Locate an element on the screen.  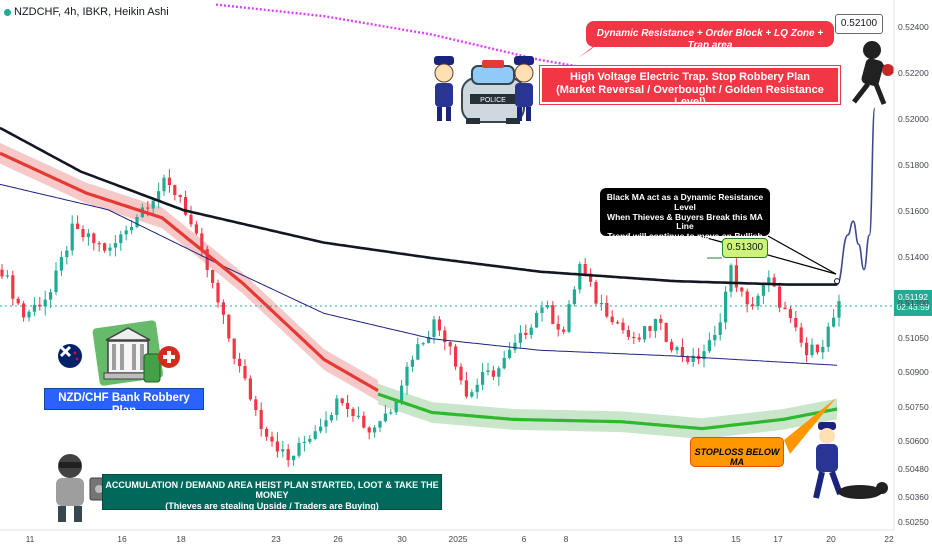
black-ma-line2: When Thieves & Buyers Break this MA Line is located at coordinates (685, 221).